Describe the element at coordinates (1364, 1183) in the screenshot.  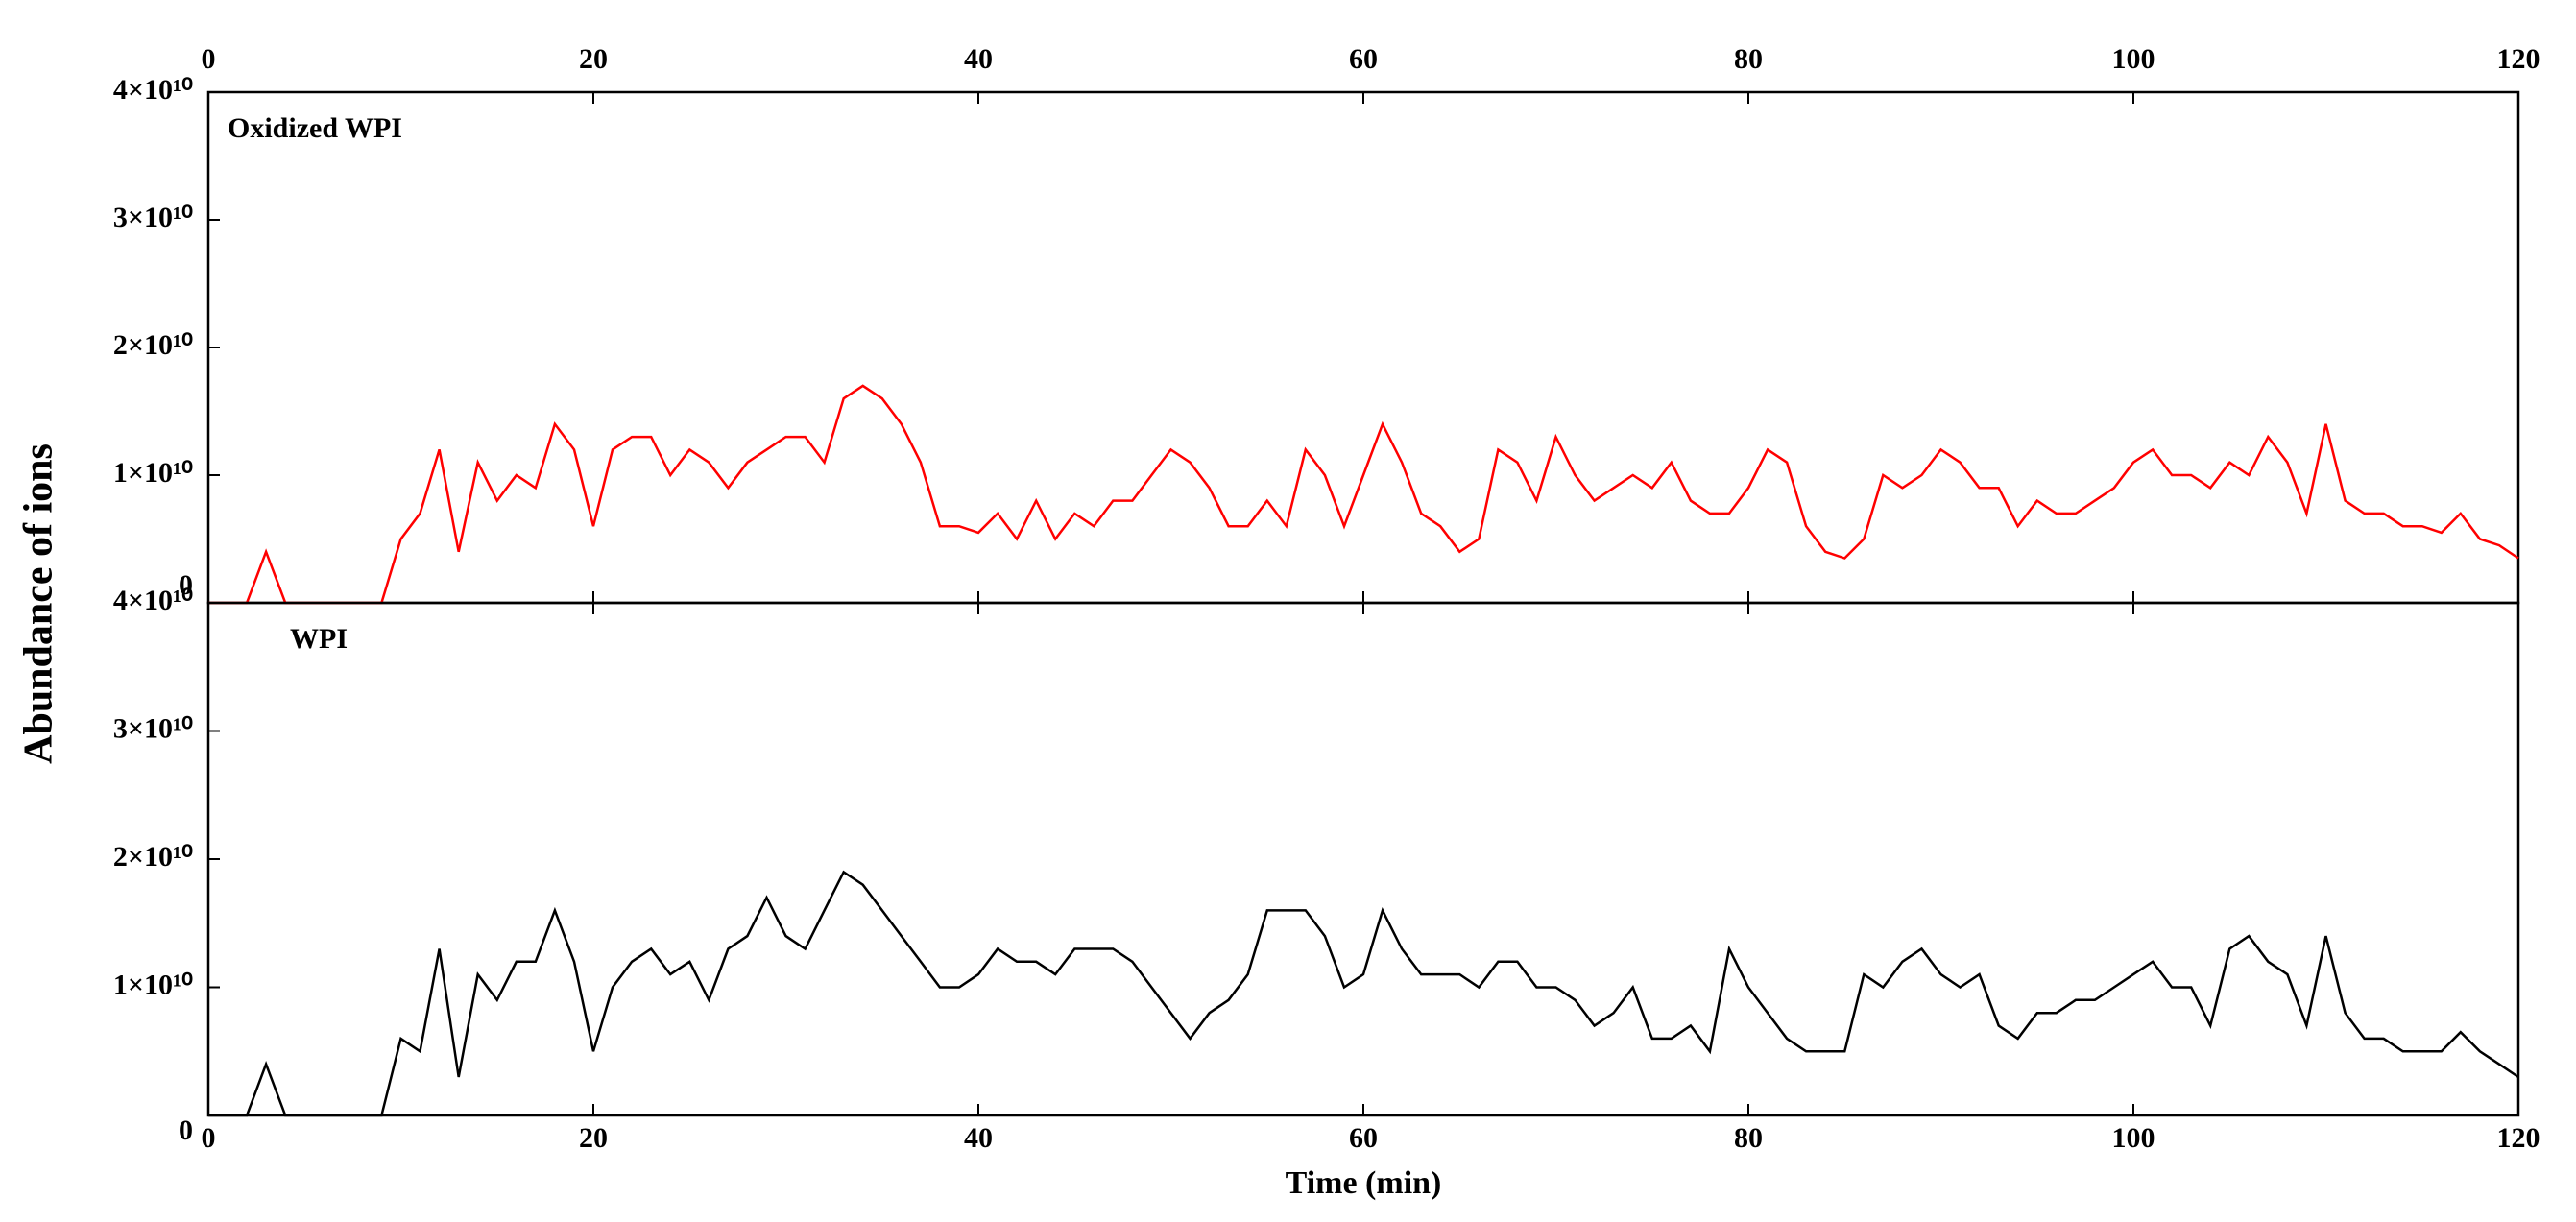
I see `x-axis-title: Time (min)` at that location.